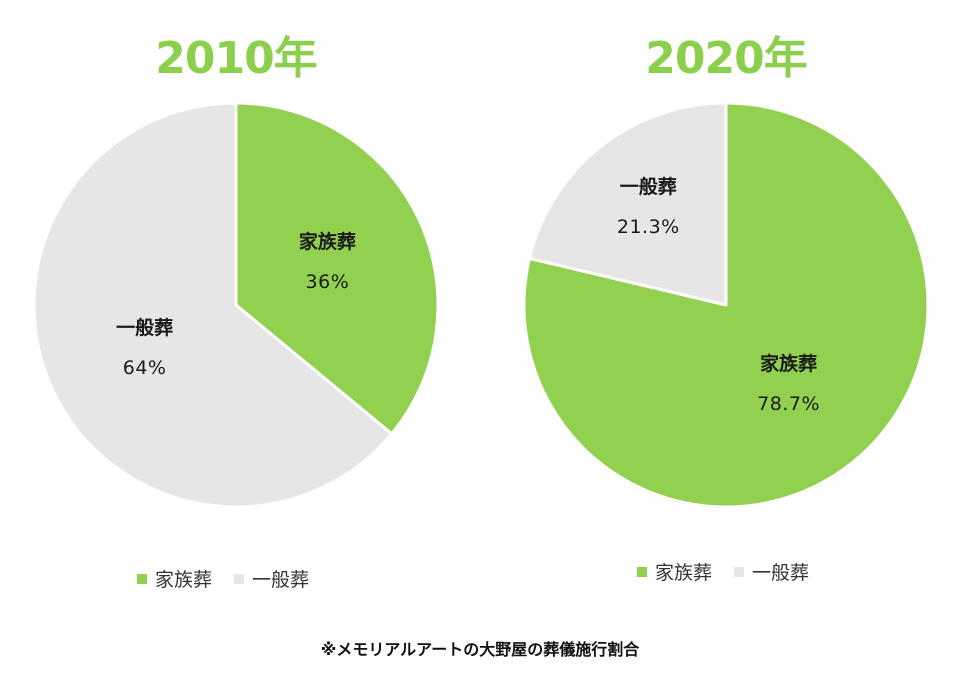  Describe the element at coordinates (480, 649) in the screenshot. I see `footnote: ※メモリアルアートの大野屋の葬儀施行割合` at that location.